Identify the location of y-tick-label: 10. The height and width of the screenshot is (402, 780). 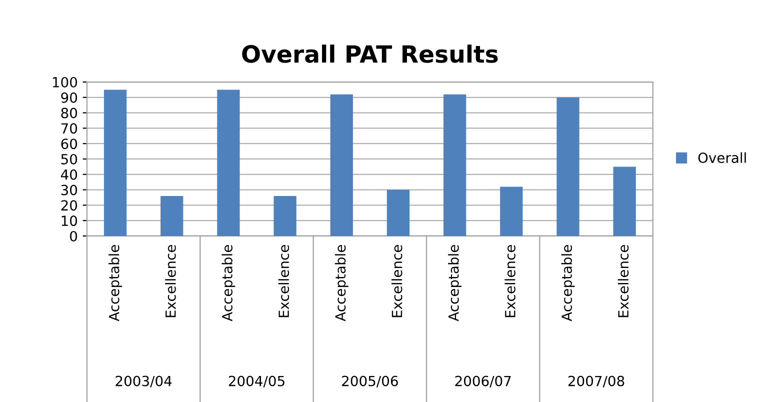
(70, 221).